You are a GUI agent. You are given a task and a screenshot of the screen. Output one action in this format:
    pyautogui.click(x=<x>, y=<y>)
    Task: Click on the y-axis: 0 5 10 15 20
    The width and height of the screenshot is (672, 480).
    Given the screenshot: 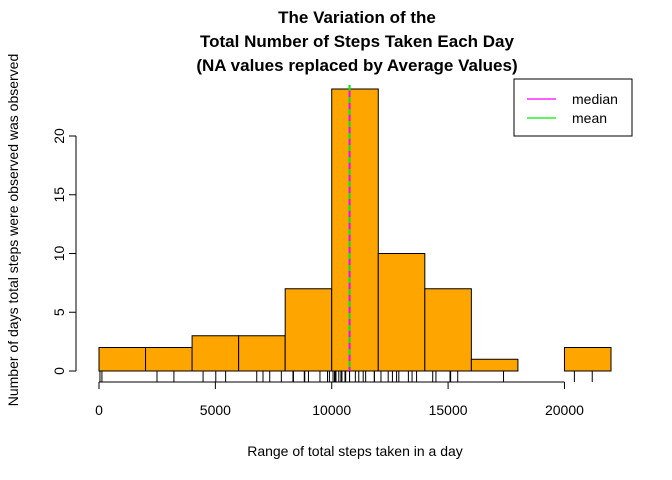 What is the action you would take?
    pyautogui.click(x=64, y=251)
    